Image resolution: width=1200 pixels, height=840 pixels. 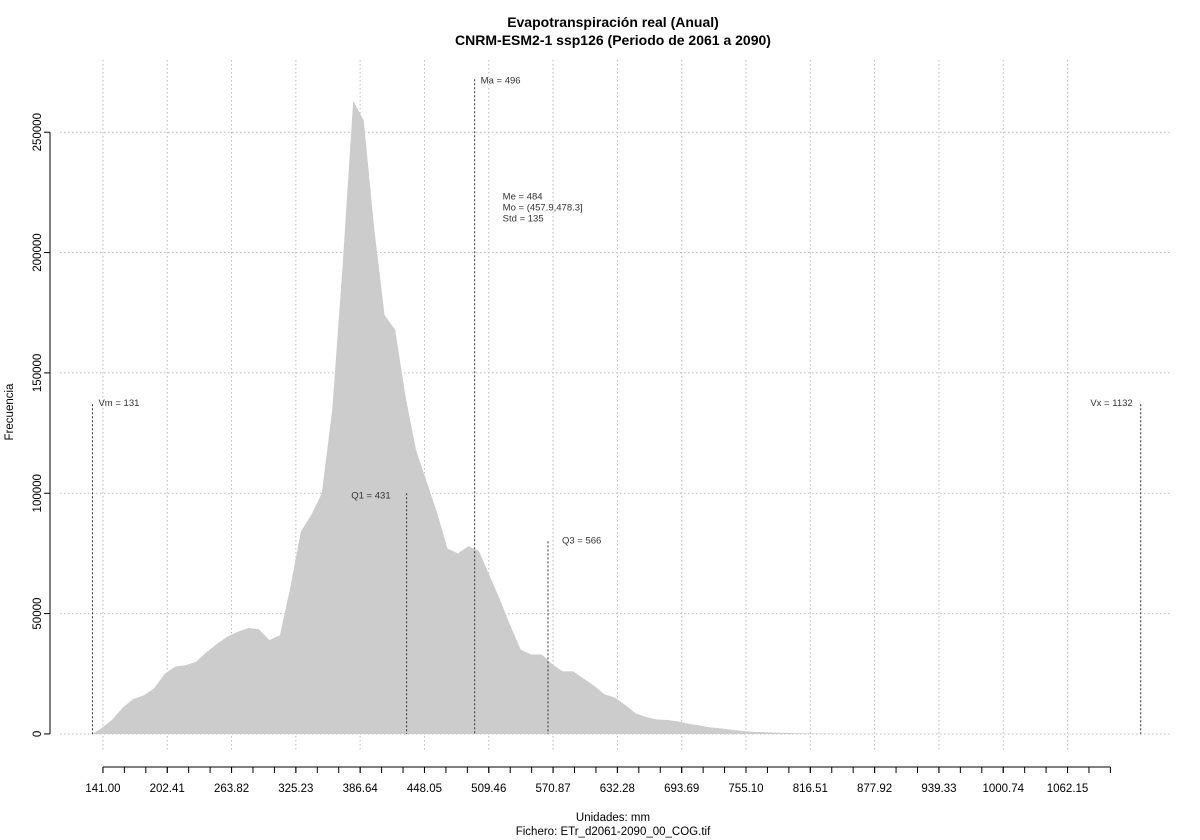 I want to click on stat-std: Std = 135, so click(x=523, y=218).